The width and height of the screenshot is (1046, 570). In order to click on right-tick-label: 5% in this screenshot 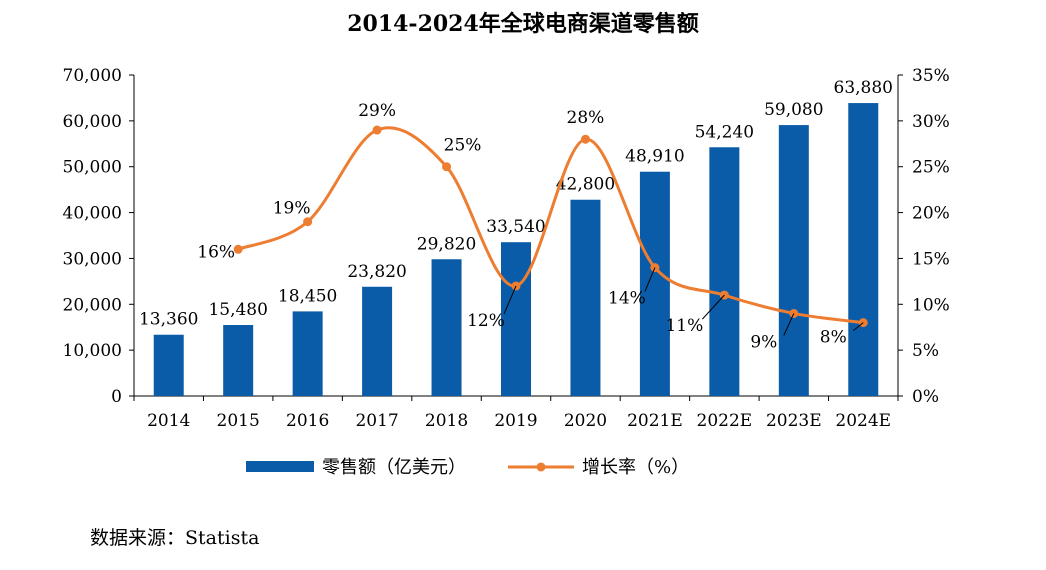, I will do `click(925, 351)`.